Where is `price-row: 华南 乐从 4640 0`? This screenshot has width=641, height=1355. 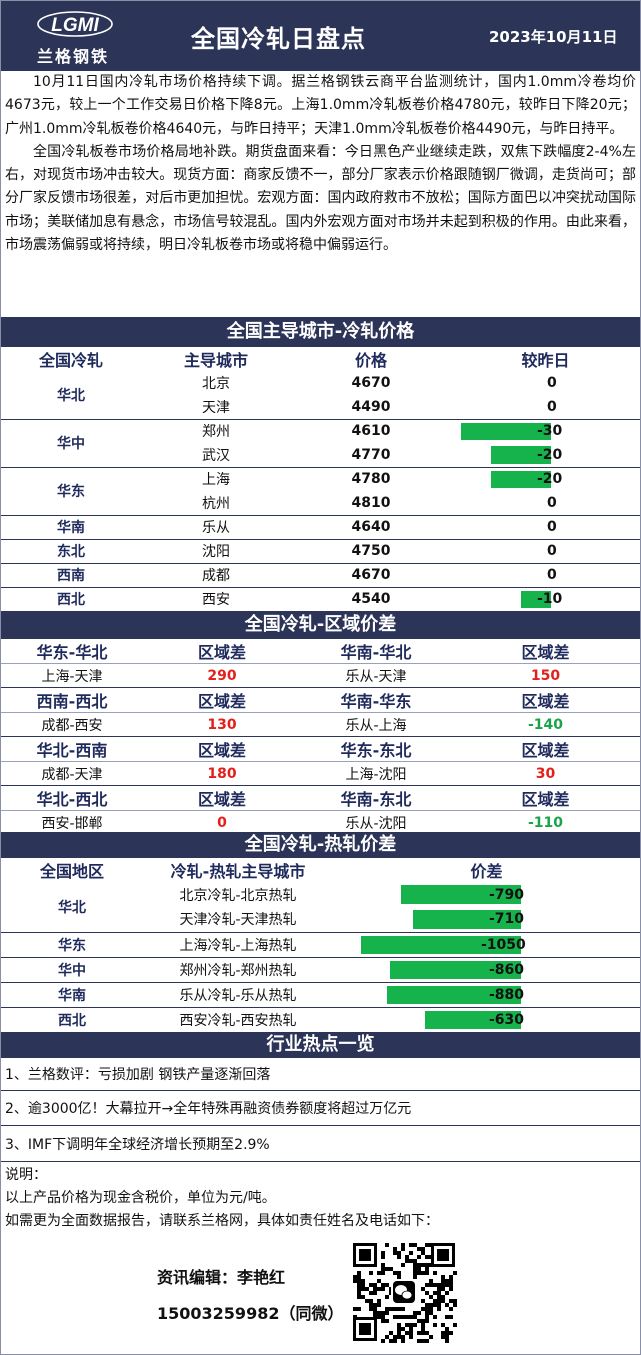
price-row: 华南 乐从 4640 0 is located at coordinates (320, 527).